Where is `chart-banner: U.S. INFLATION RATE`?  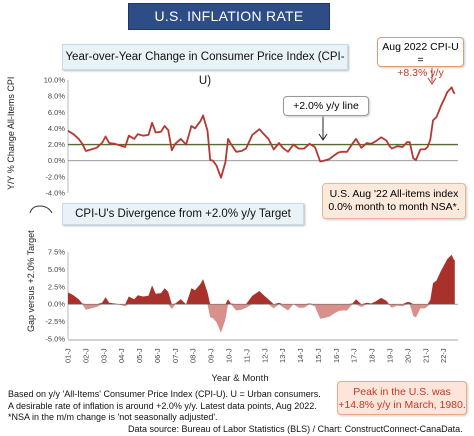
chart-banner: U.S. INFLATION RATE is located at coordinates (229, 16).